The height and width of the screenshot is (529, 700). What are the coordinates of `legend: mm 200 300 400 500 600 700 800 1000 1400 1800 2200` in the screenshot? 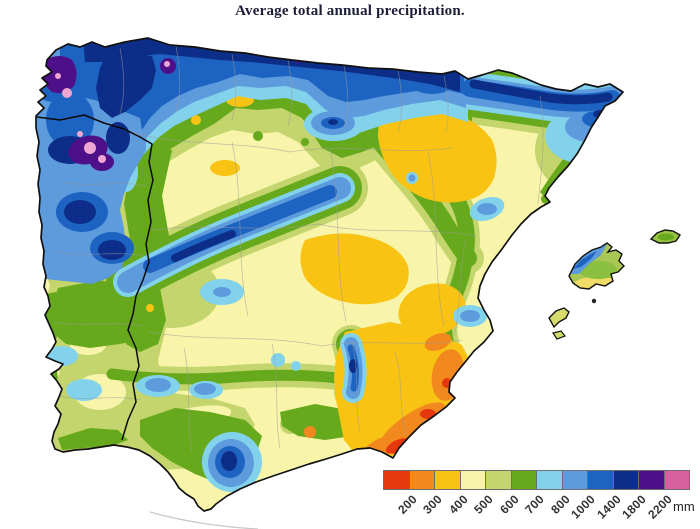 It's located at (539, 498).